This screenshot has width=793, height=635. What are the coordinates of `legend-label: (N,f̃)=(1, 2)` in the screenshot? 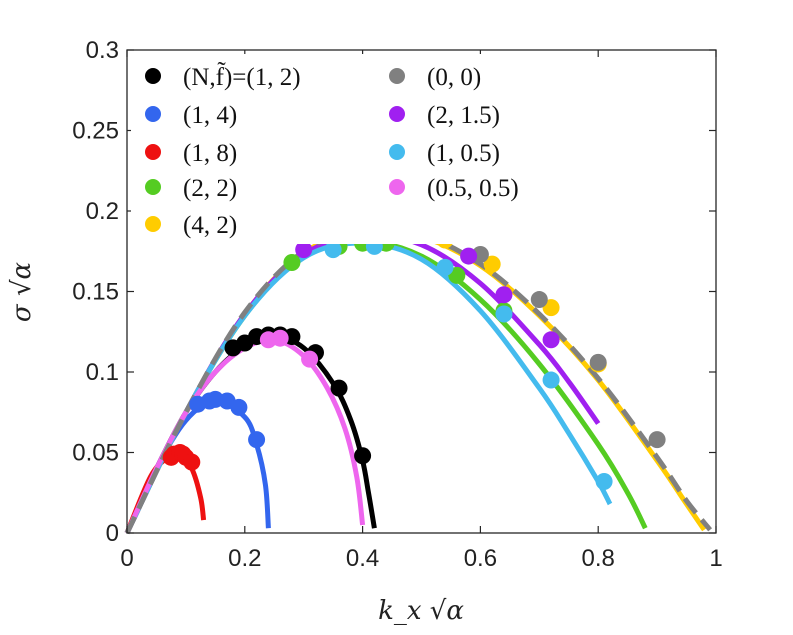 It's located at (242, 76).